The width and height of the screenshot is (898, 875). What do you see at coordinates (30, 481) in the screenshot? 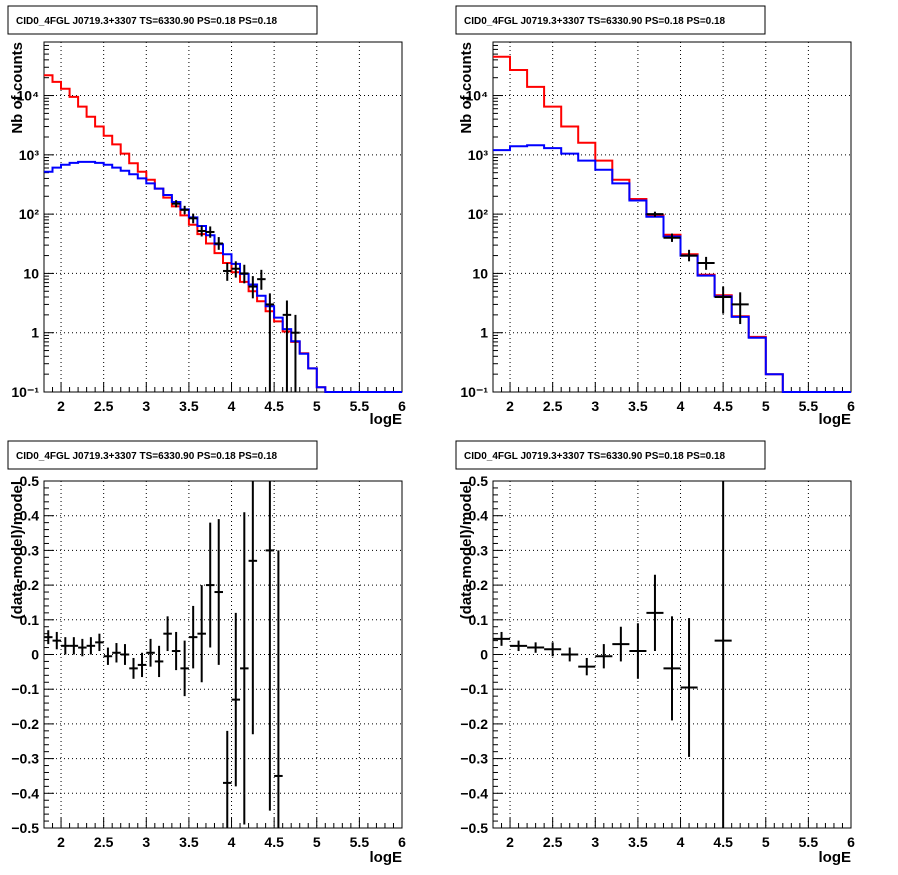
I see `y-tick-label: 0.5` at bounding box center [30, 481].